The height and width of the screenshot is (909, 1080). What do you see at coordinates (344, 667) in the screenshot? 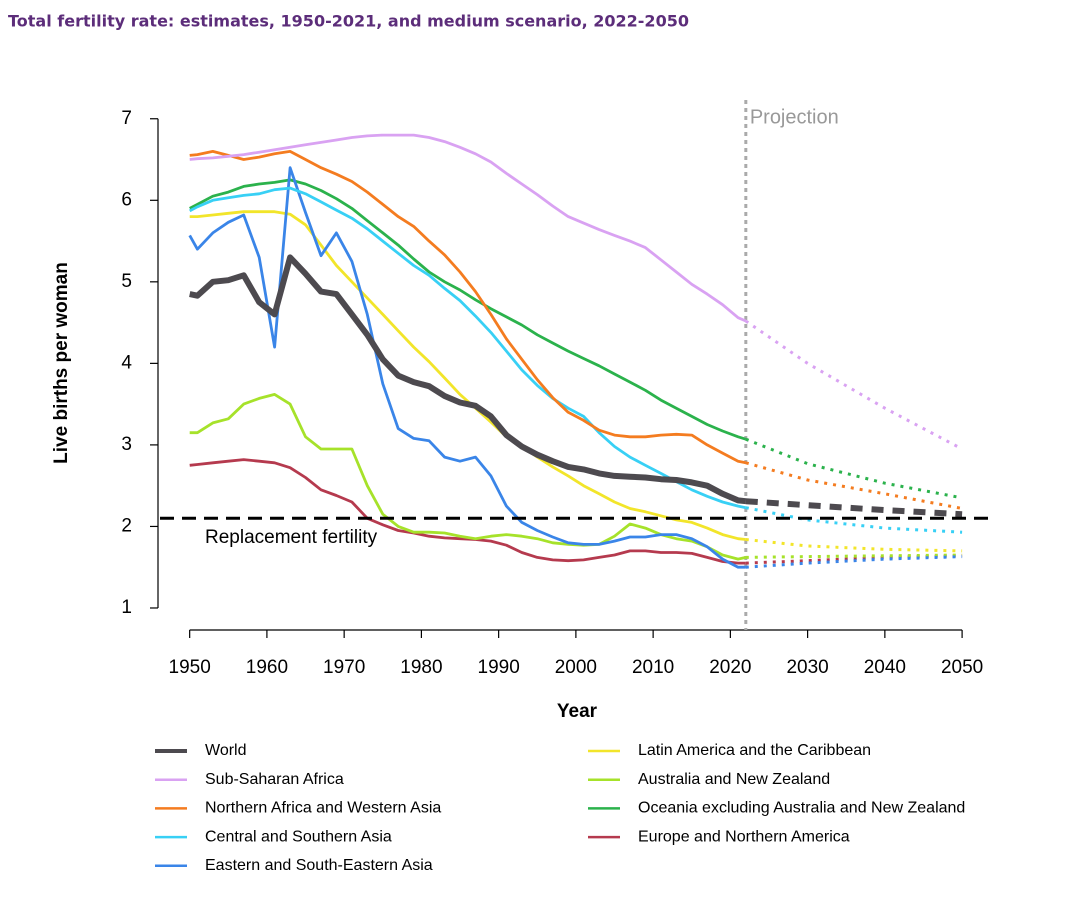
I see `x-tick-label: 1970` at bounding box center [344, 667].